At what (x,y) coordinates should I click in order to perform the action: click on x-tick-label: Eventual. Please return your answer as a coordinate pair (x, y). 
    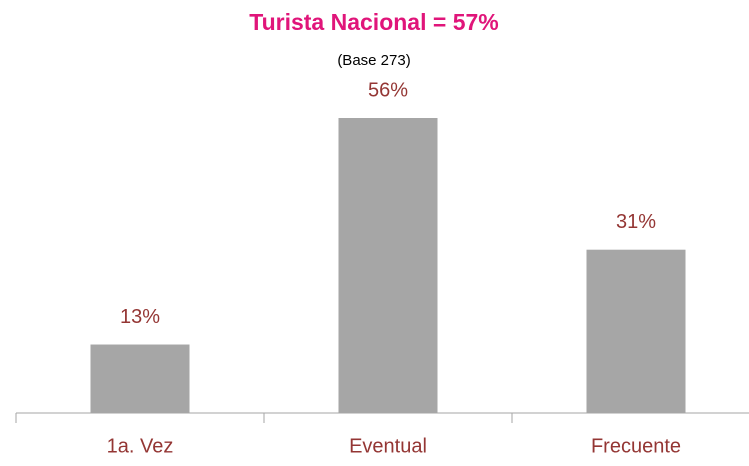
    Looking at the image, I should click on (388, 446).